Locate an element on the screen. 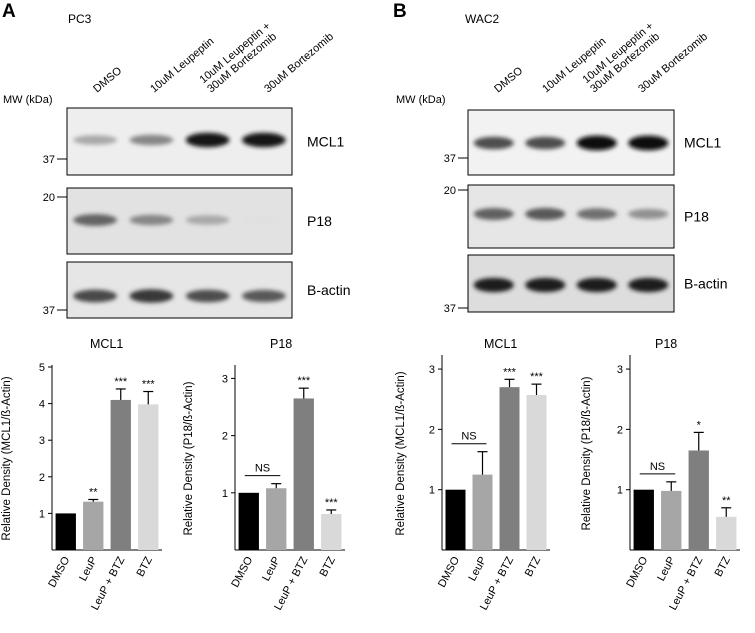  protein-label: P18 is located at coordinates (696, 217).